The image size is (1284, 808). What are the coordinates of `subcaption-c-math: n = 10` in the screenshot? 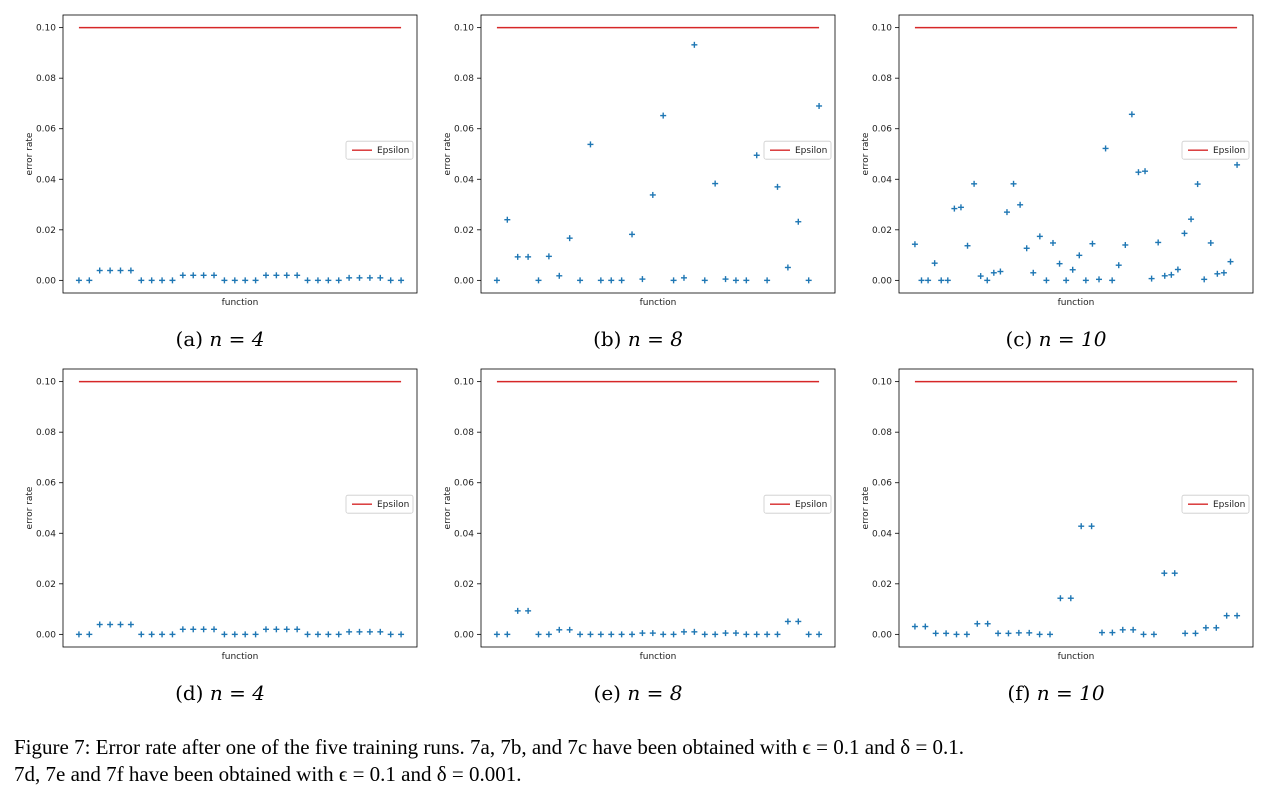 It's located at (1072, 339).